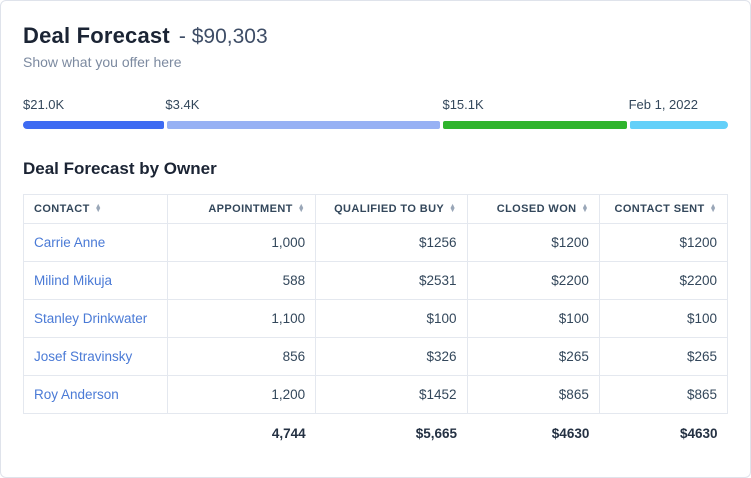 This screenshot has height=478, width=751. Describe the element at coordinates (659, 209) in the screenshot. I see `column-header-label: Contact Sent` at that location.